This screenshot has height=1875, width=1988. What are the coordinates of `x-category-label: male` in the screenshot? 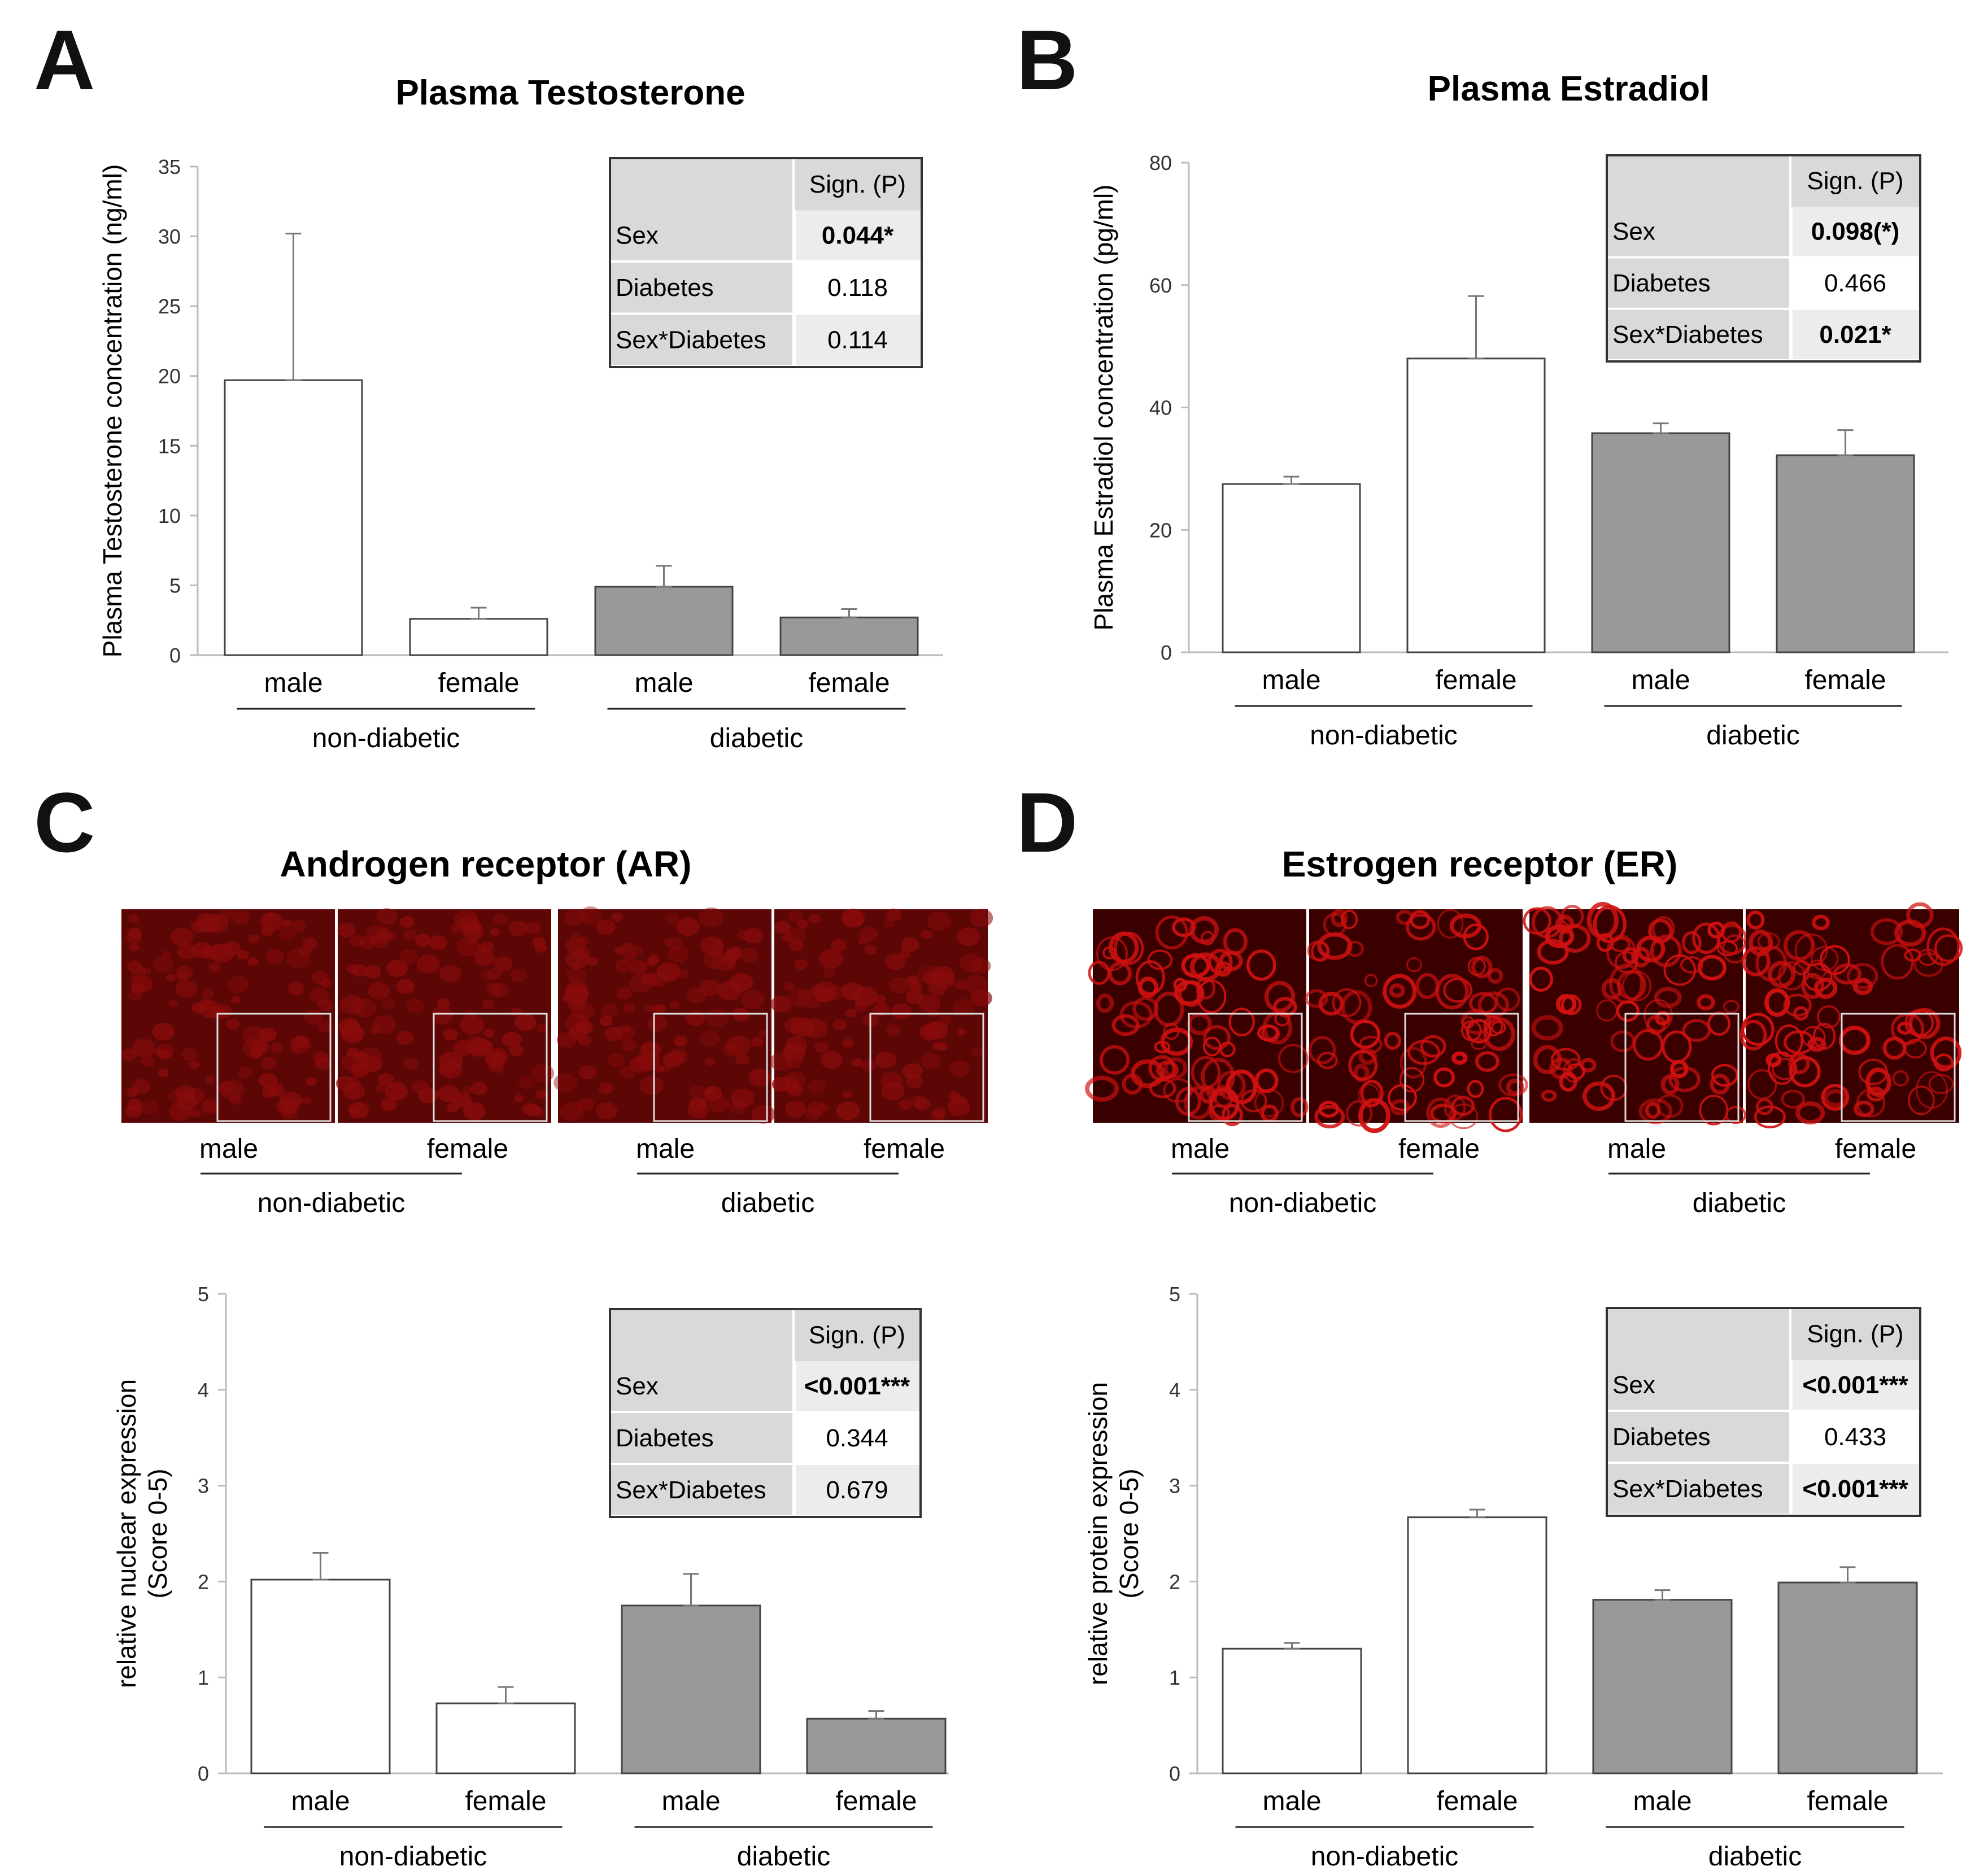 It's located at (293, 683).